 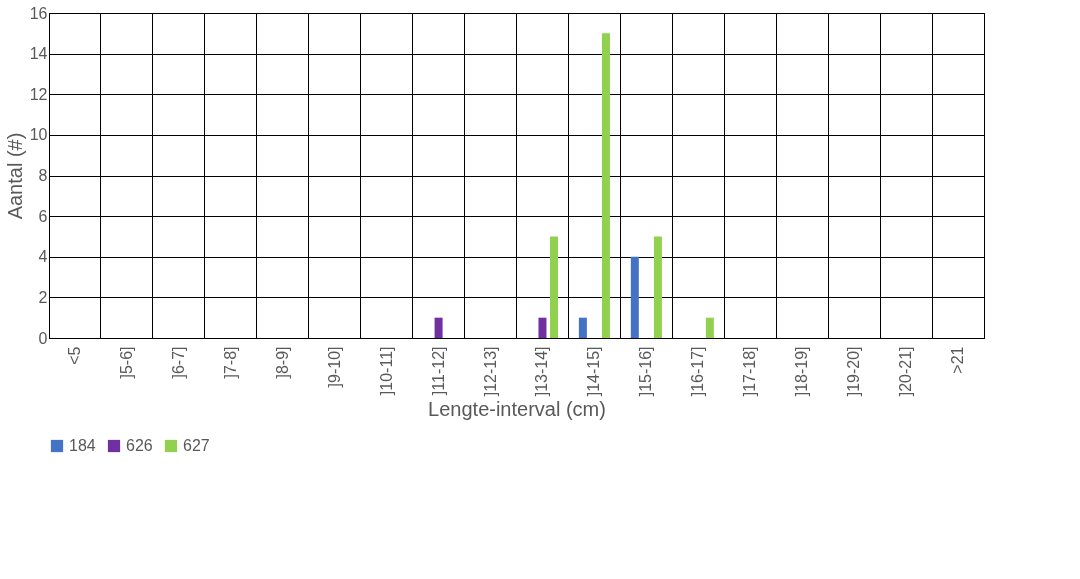 What do you see at coordinates (334, 367) in the screenshot?
I see `x-tick-label: ]9-10]` at bounding box center [334, 367].